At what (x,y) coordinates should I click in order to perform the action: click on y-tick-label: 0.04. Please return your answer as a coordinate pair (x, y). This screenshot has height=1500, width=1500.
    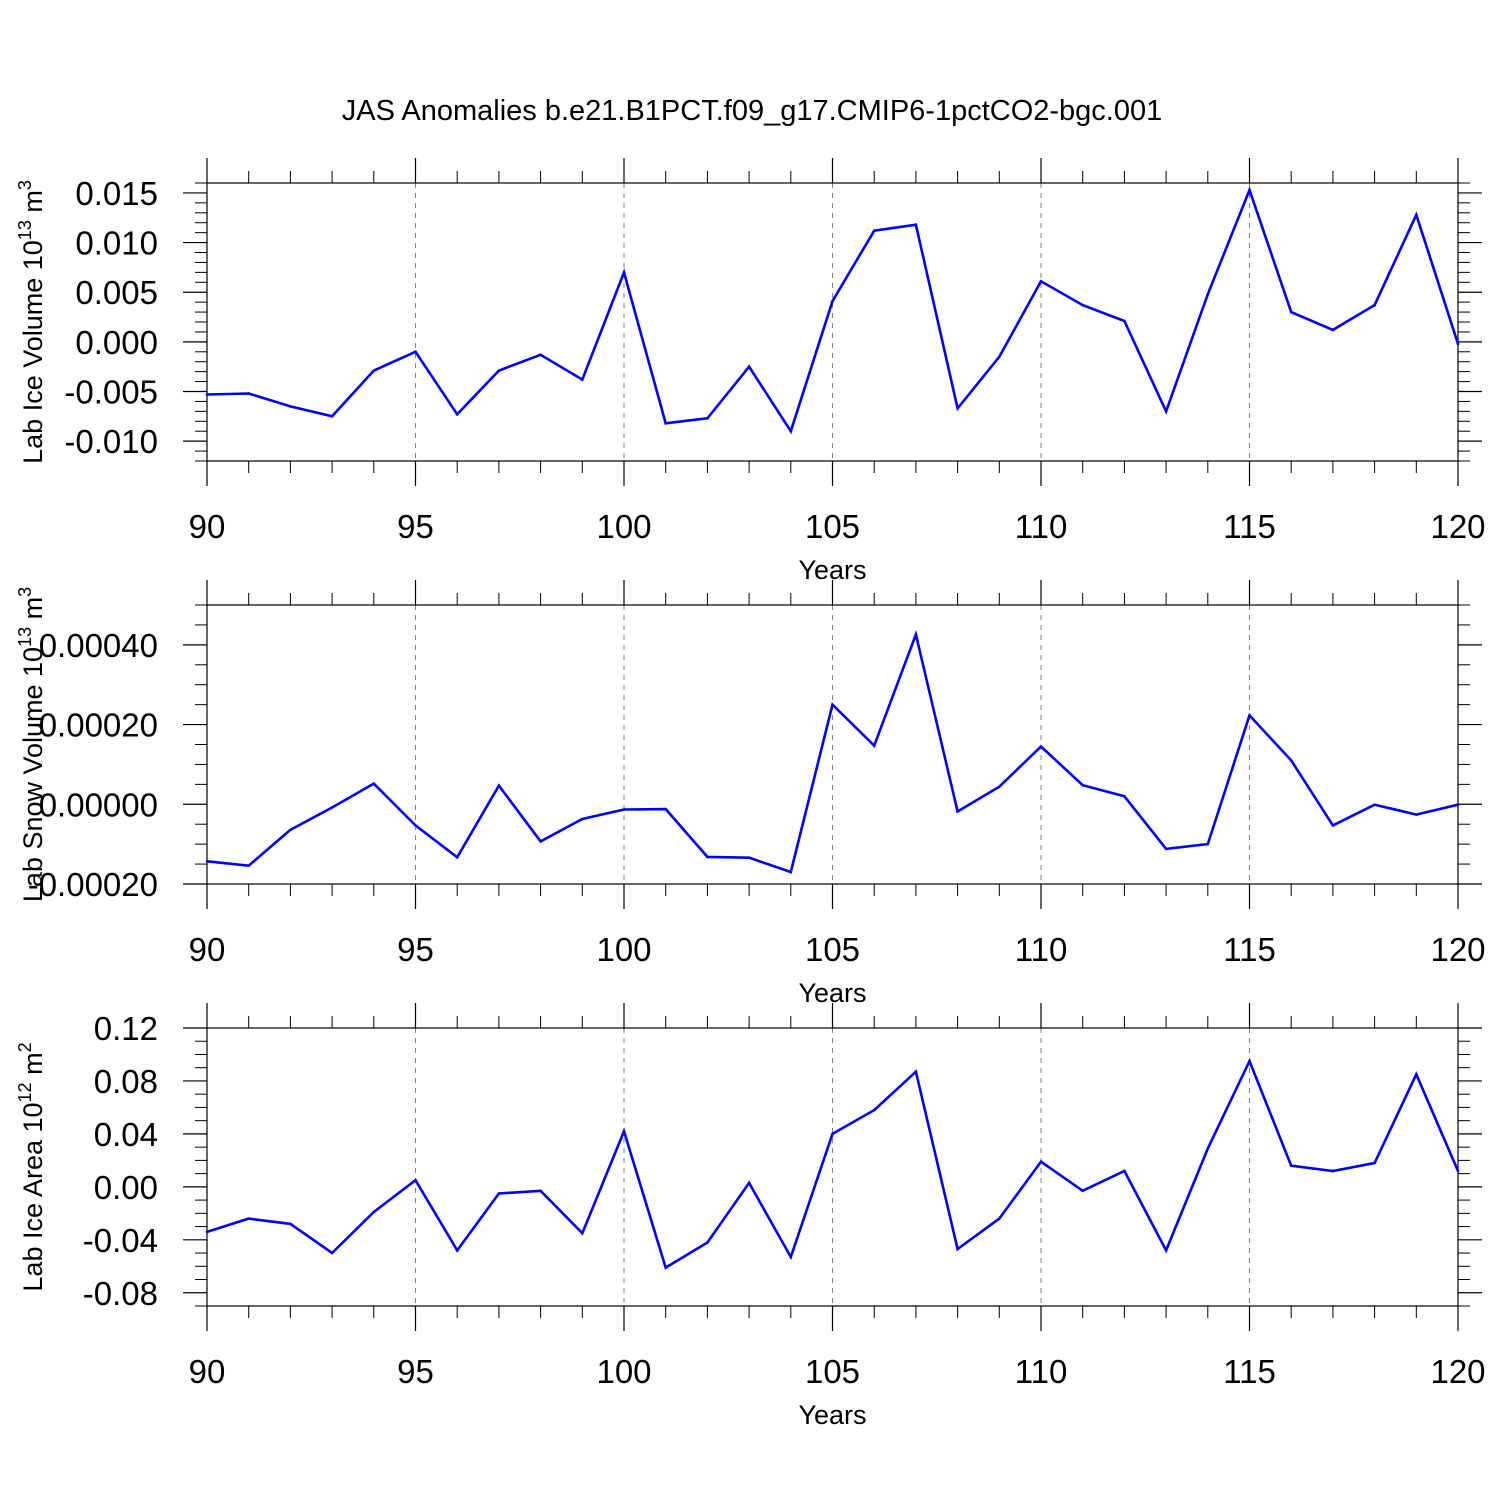
    Looking at the image, I should click on (126, 1134).